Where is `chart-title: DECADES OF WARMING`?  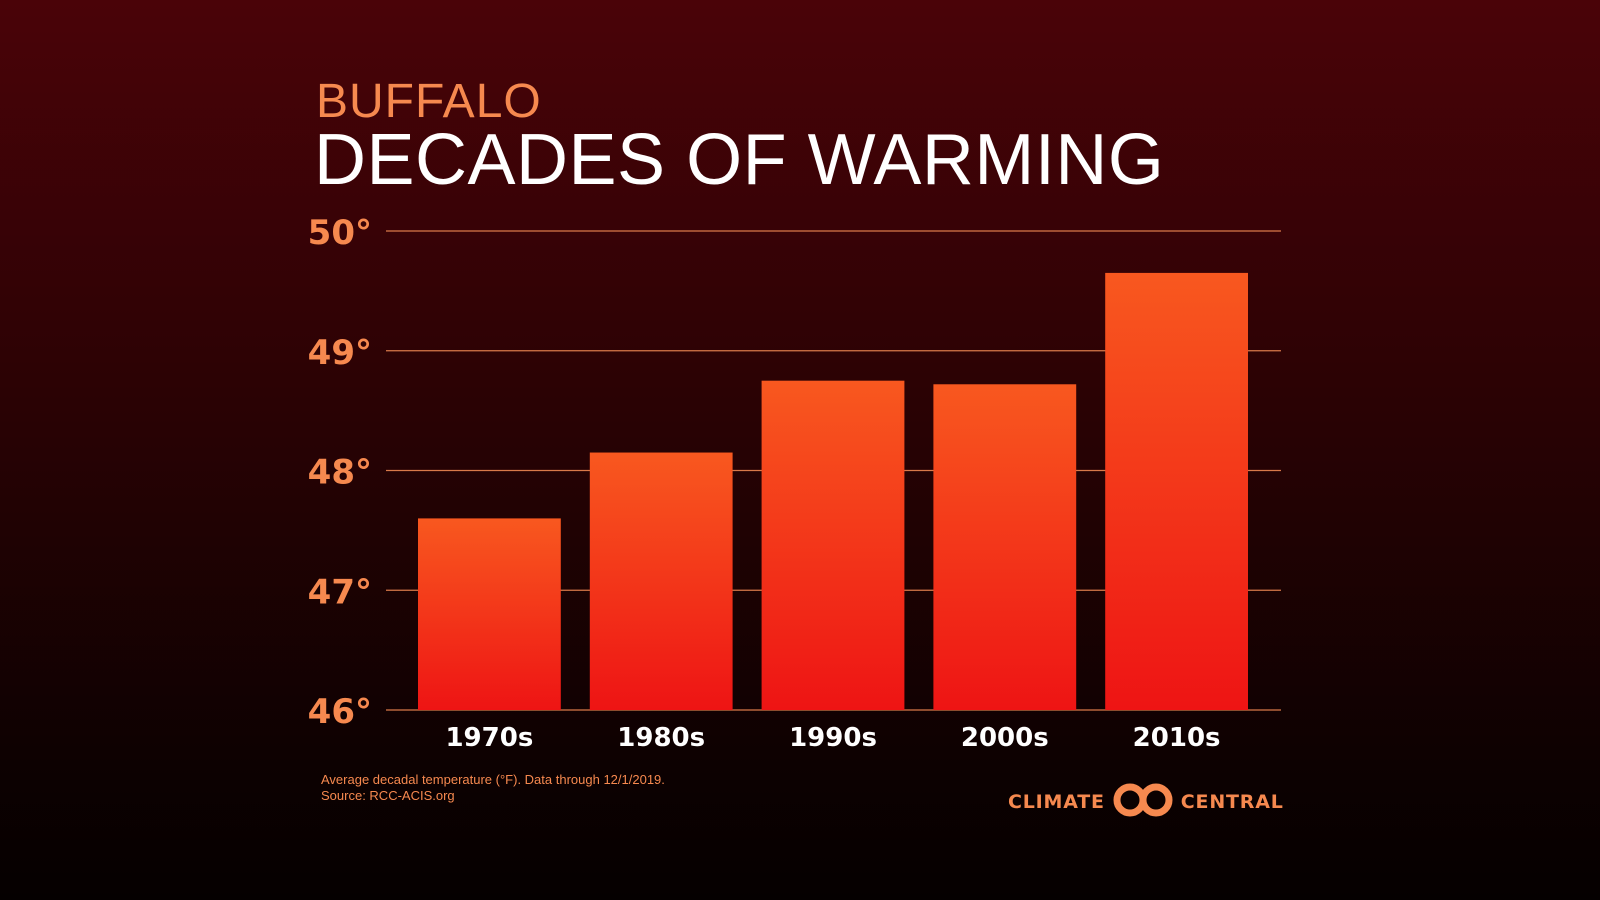 chart-title: DECADES OF WARMING is located at coordinates (739, 160).